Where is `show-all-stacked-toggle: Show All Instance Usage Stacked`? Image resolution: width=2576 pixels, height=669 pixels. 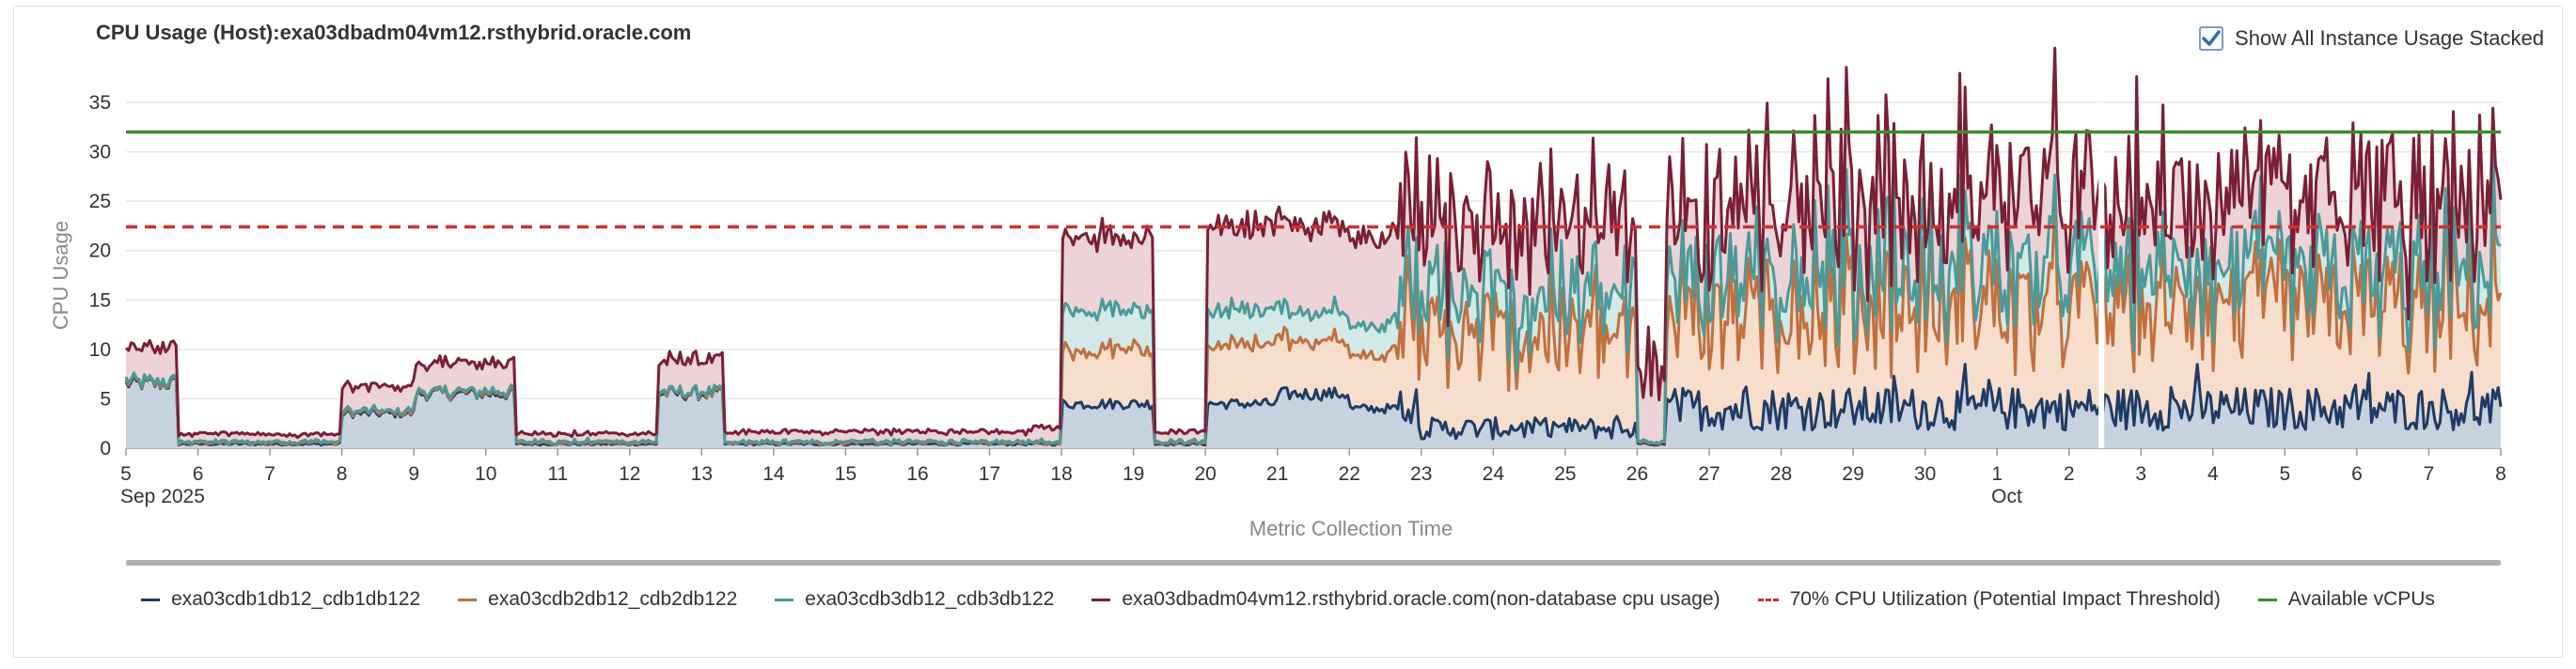
show-all-stacked-toggle: Show All Instance Usage Stacked is located at coordinates (2372, 39).